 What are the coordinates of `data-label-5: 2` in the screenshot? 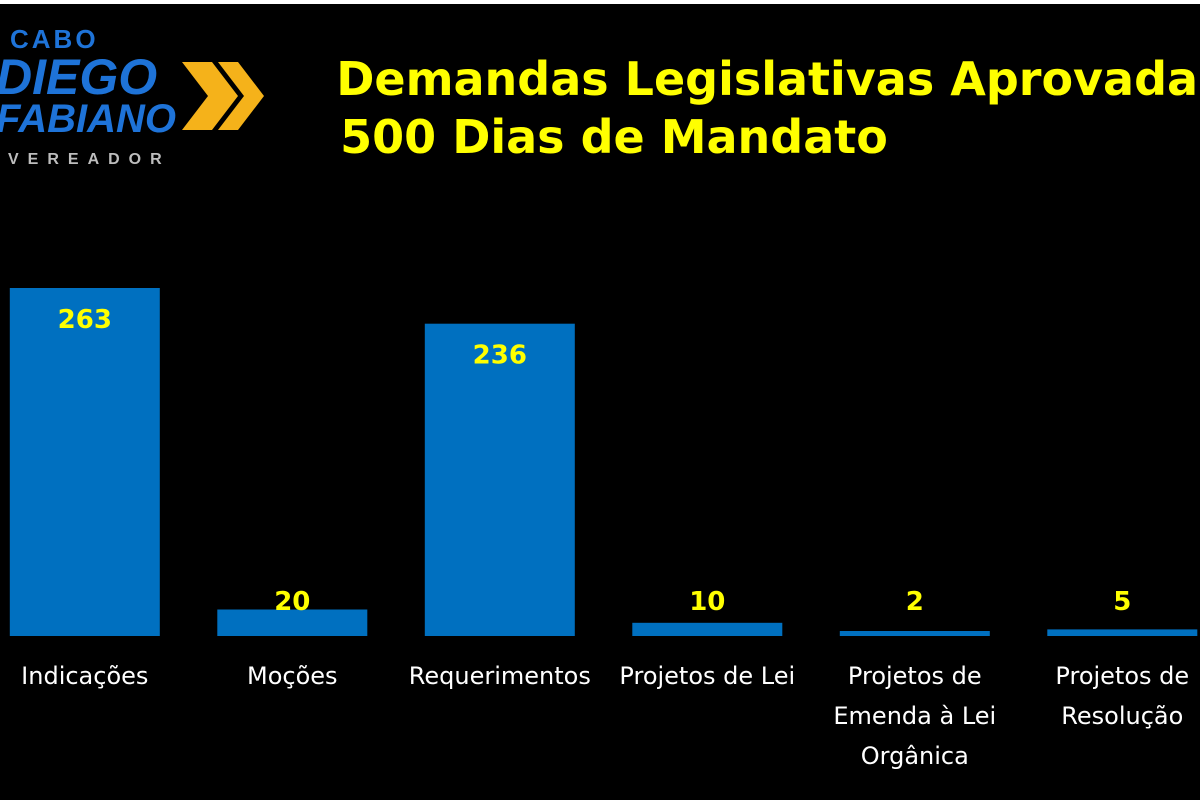 It's located at (915, 602).